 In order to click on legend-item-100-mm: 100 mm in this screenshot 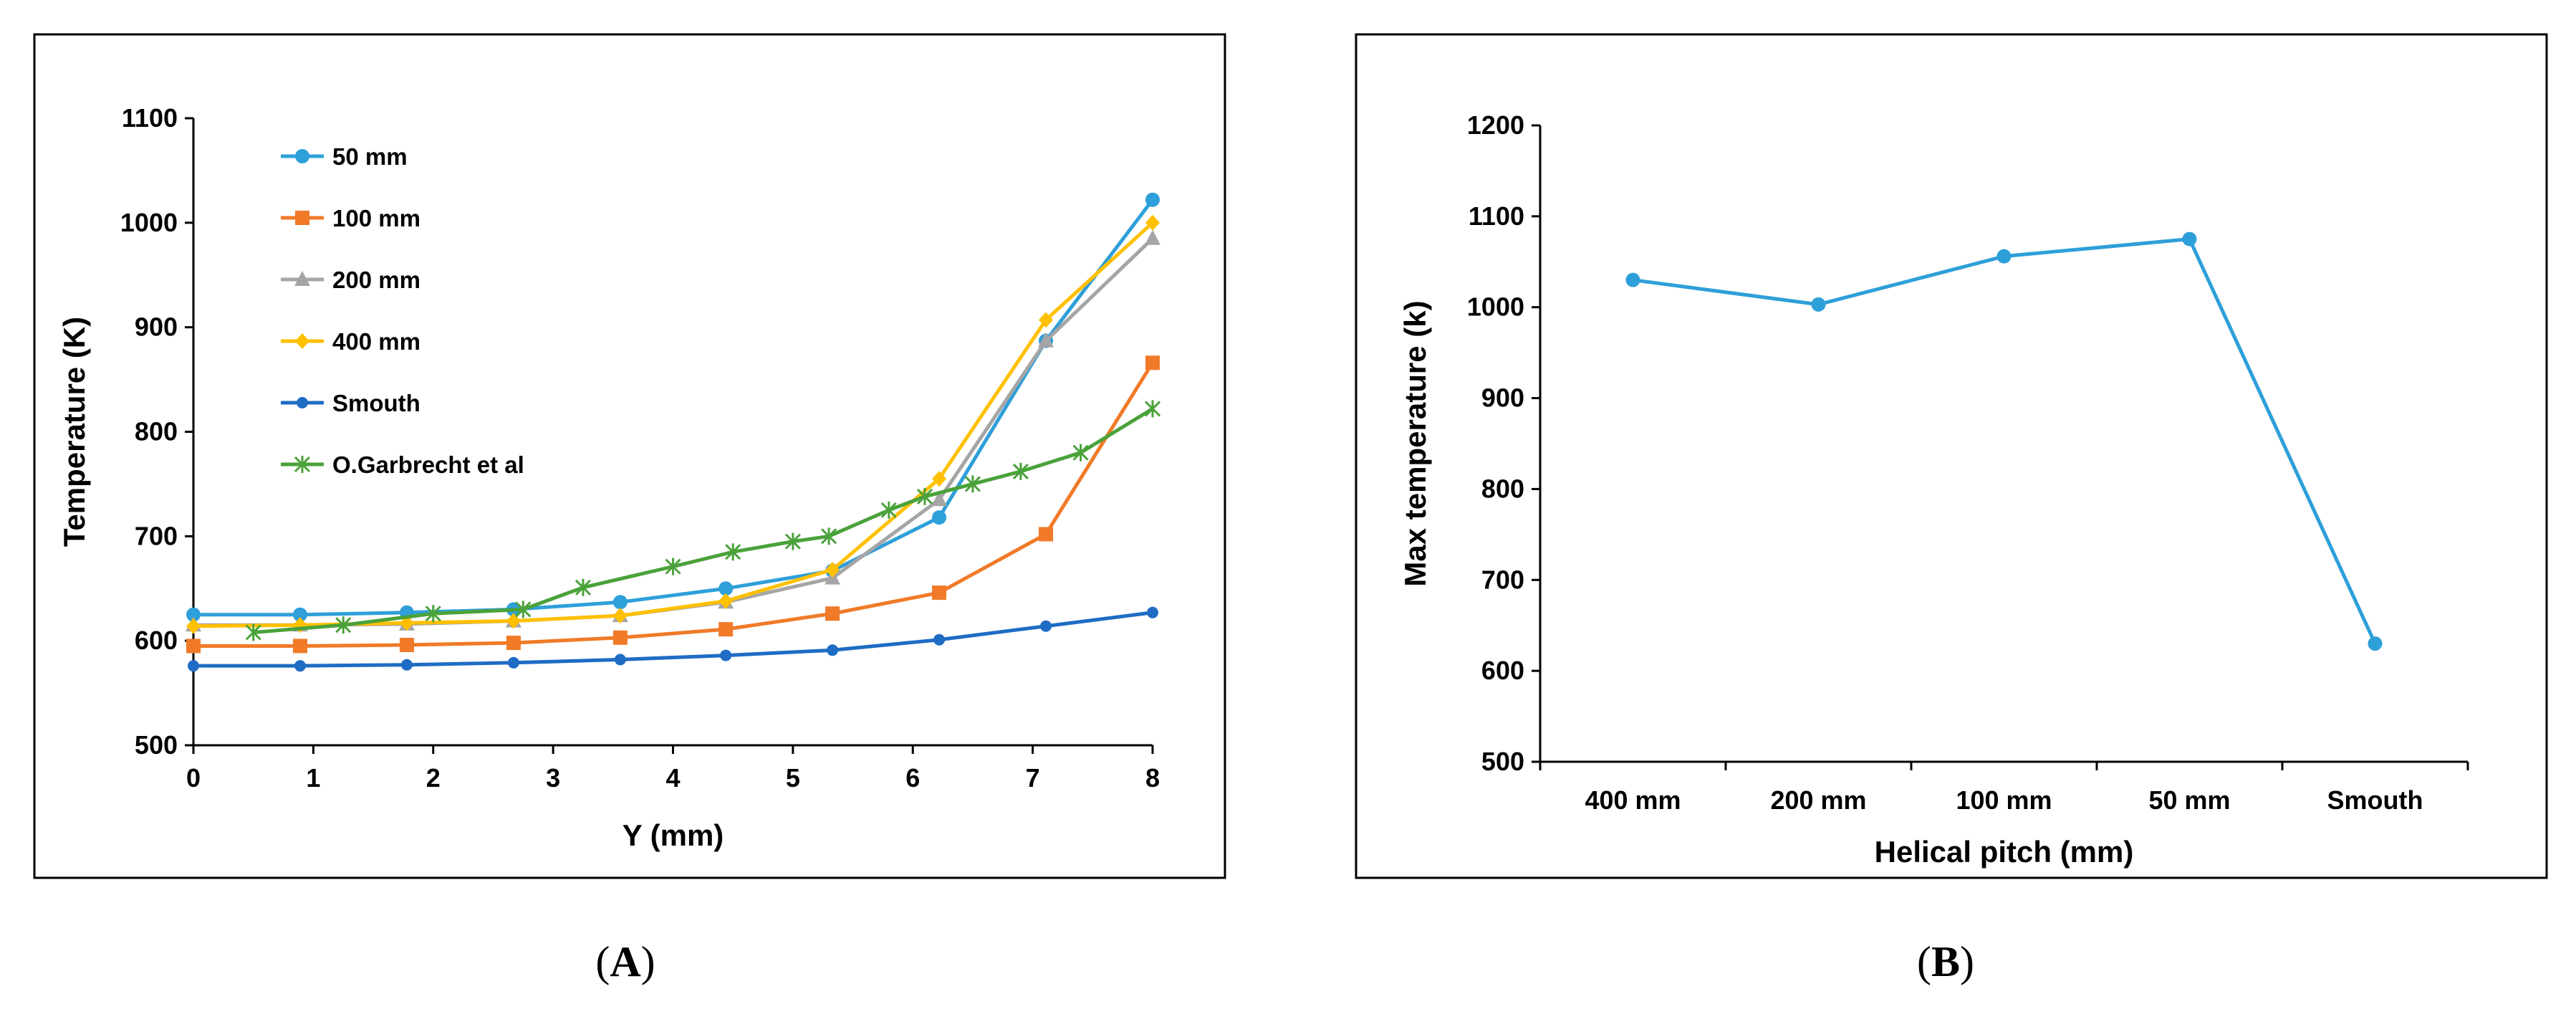, I will do `click(350, 218)`.